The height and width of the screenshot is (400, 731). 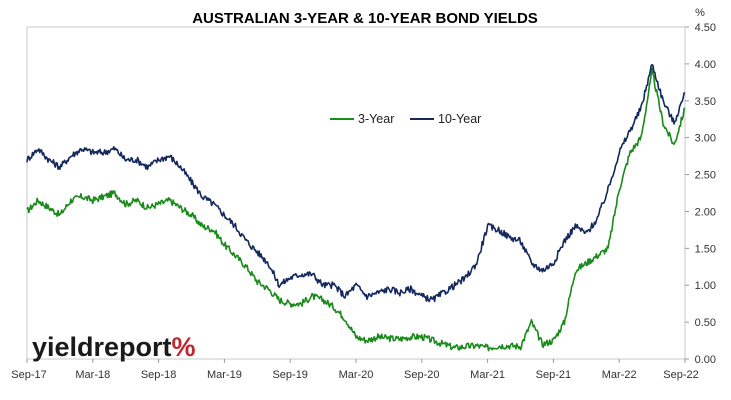 I want to click on x-tick-label: Mar-22, so click(x=619, y=375).